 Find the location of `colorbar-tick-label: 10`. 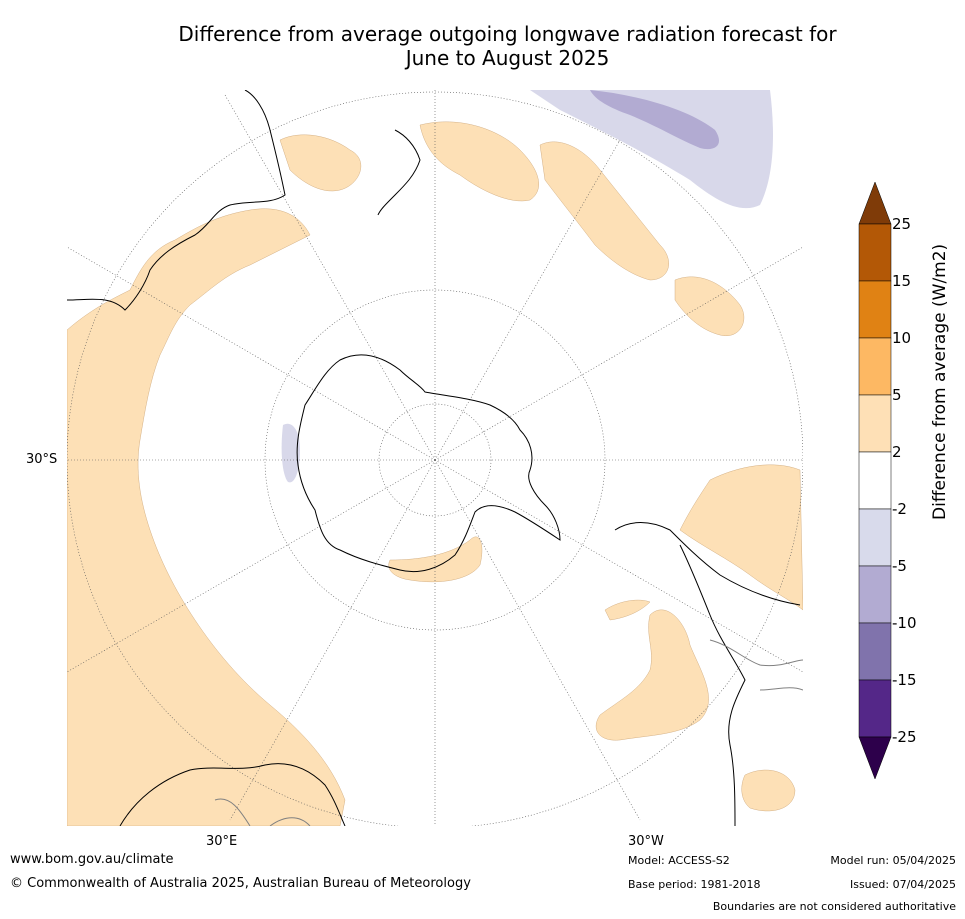

colorbar-tick-label: 10 is located at coordinates (902, 338).